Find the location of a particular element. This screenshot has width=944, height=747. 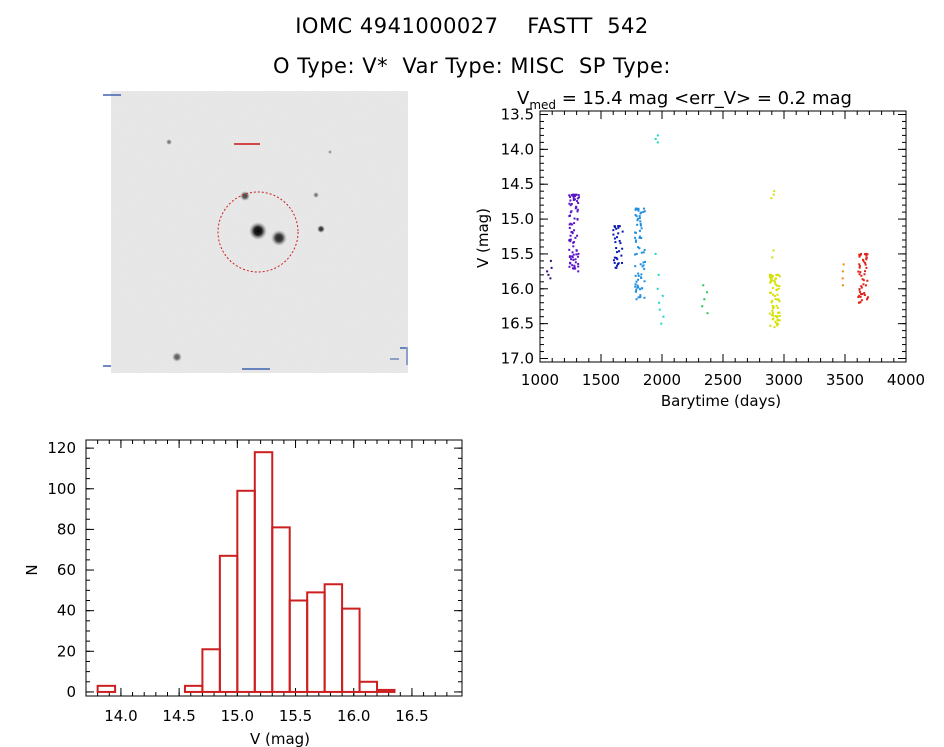

scale-label is located at coordinates (256, 369).